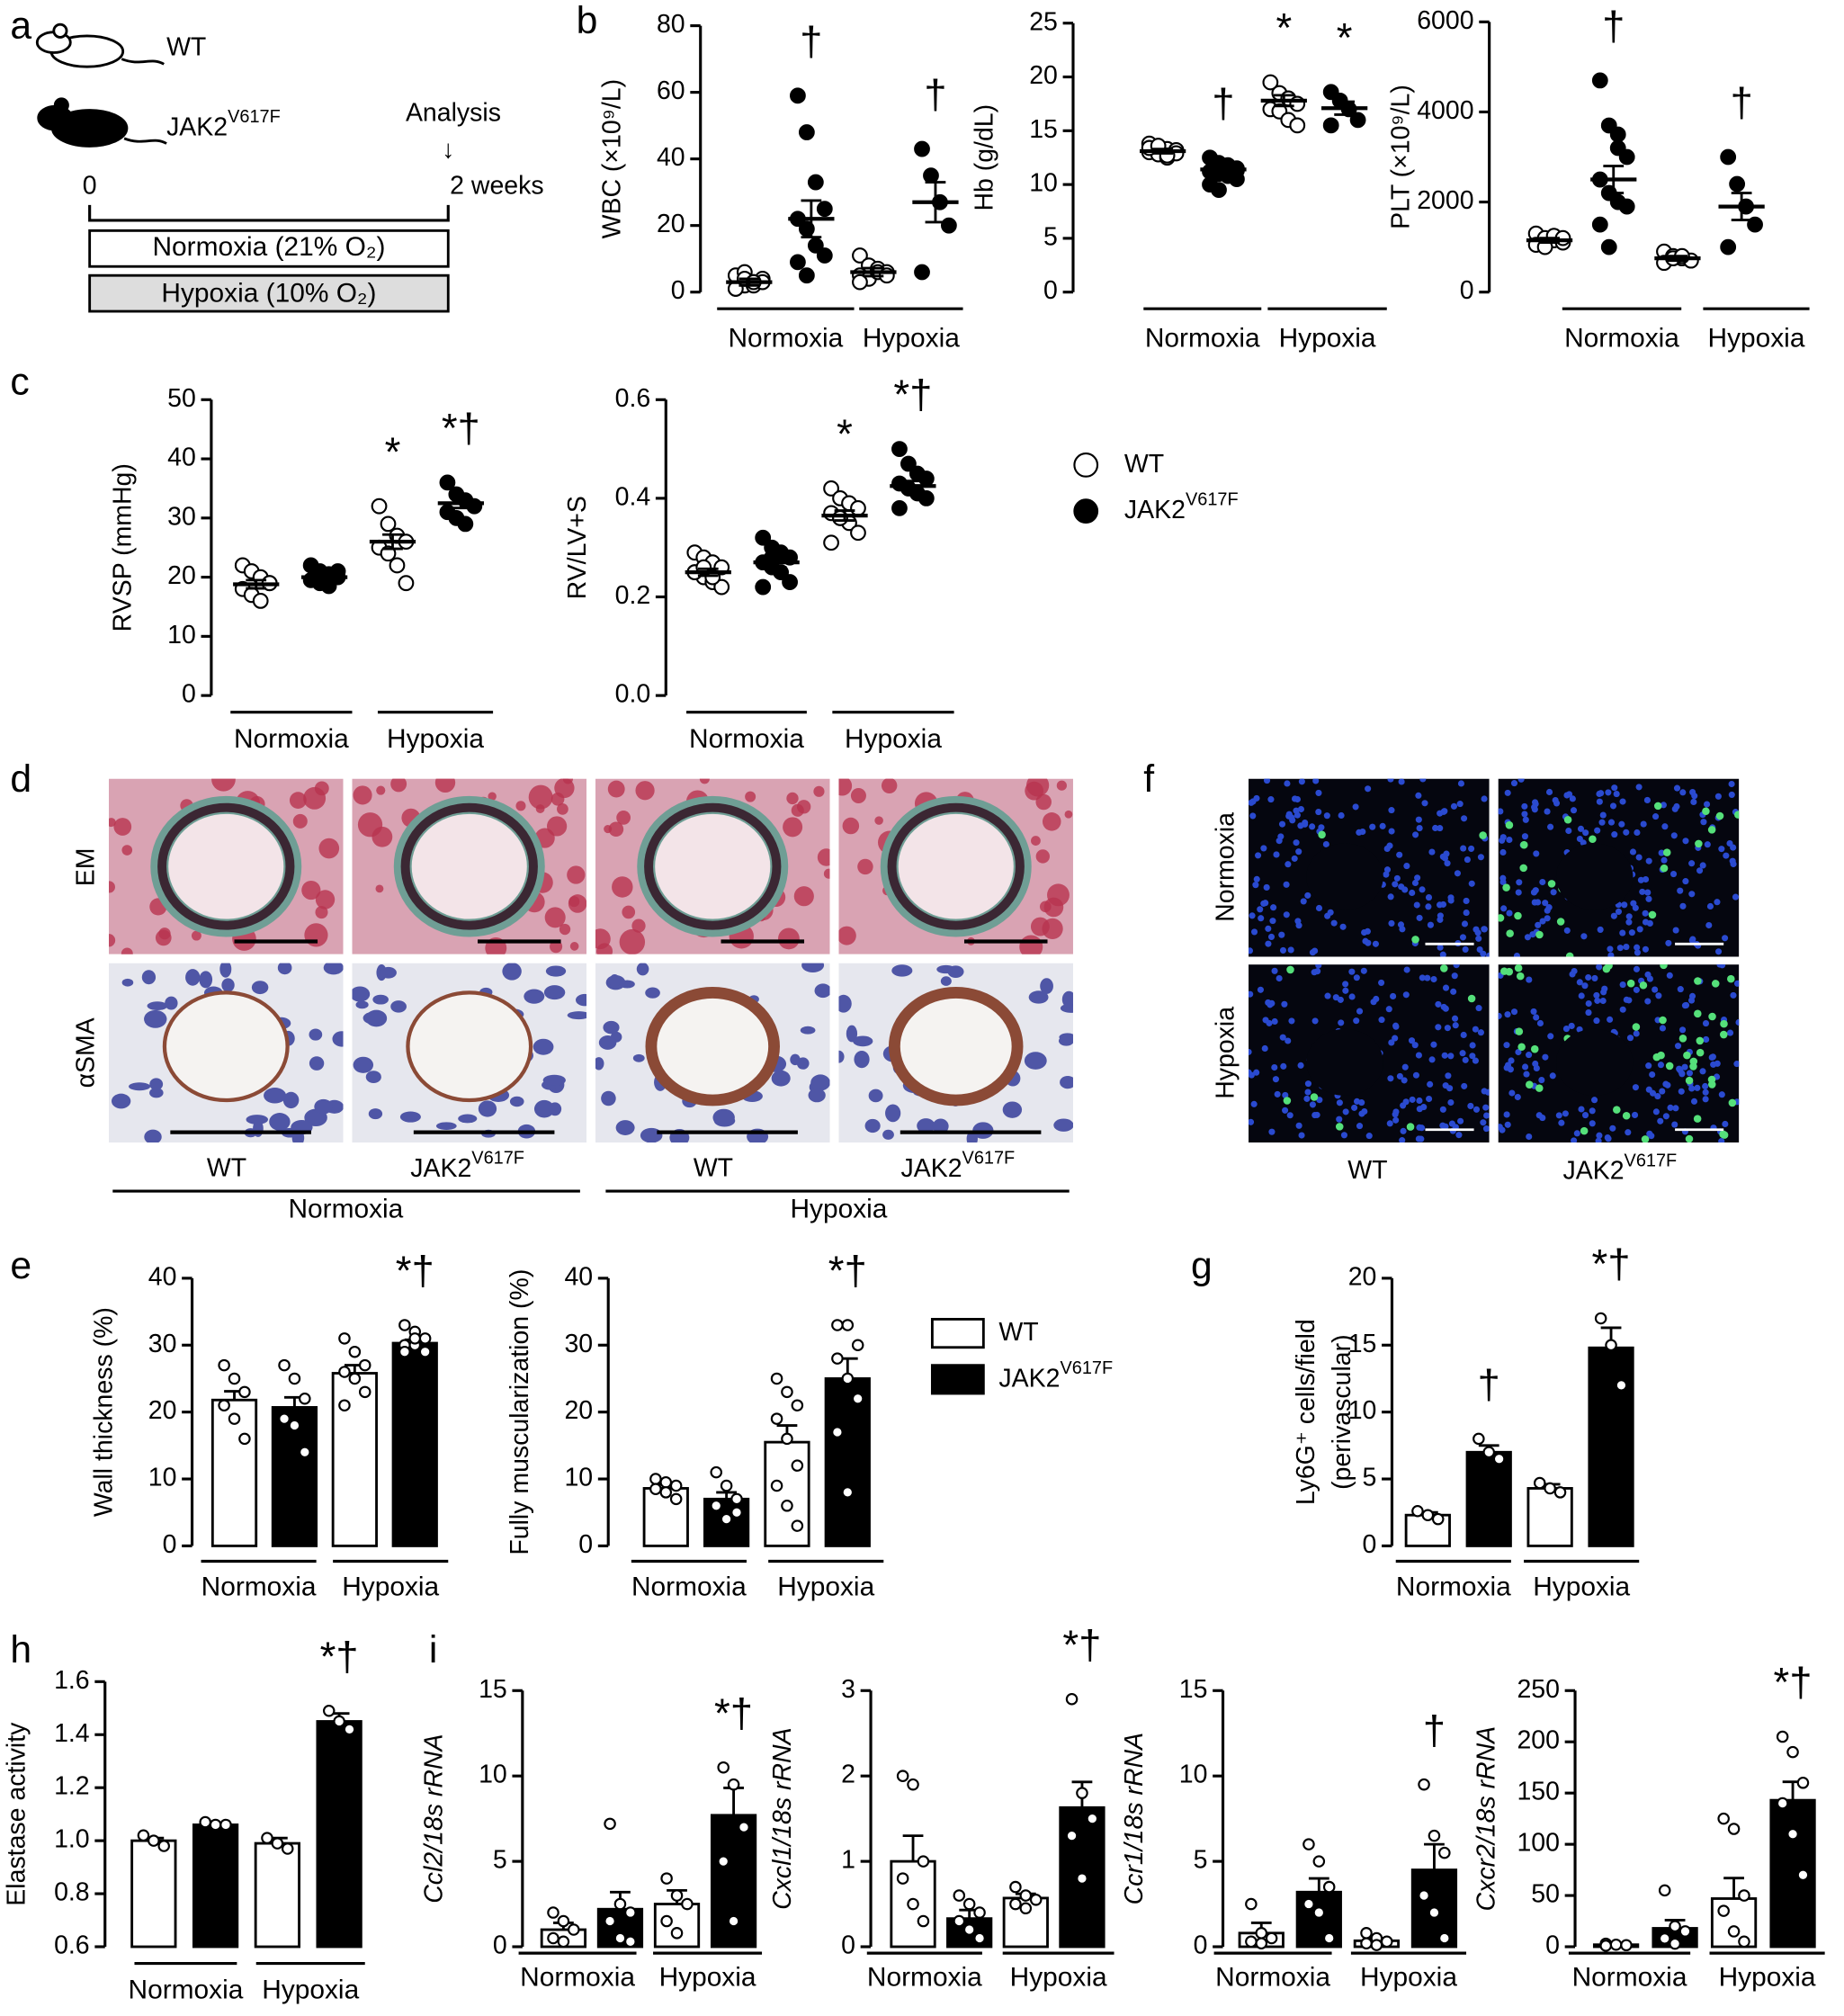 This screenshot has width=1844, height=2016. Describe the element at coordinates (448, 150) in the screenshot. I see `arrow: ↓` at that location.